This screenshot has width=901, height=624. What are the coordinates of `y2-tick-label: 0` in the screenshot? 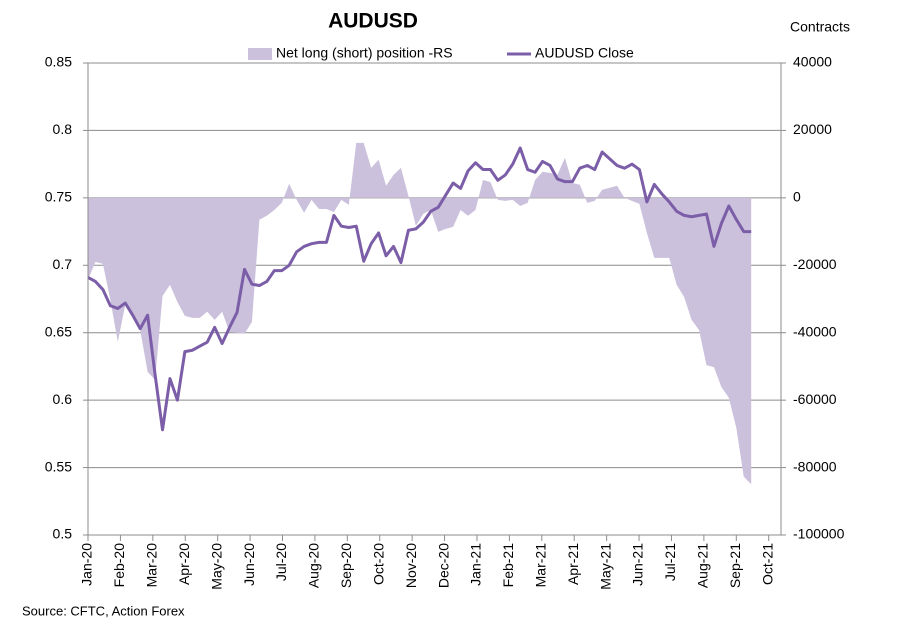 It's located at (797, 197).